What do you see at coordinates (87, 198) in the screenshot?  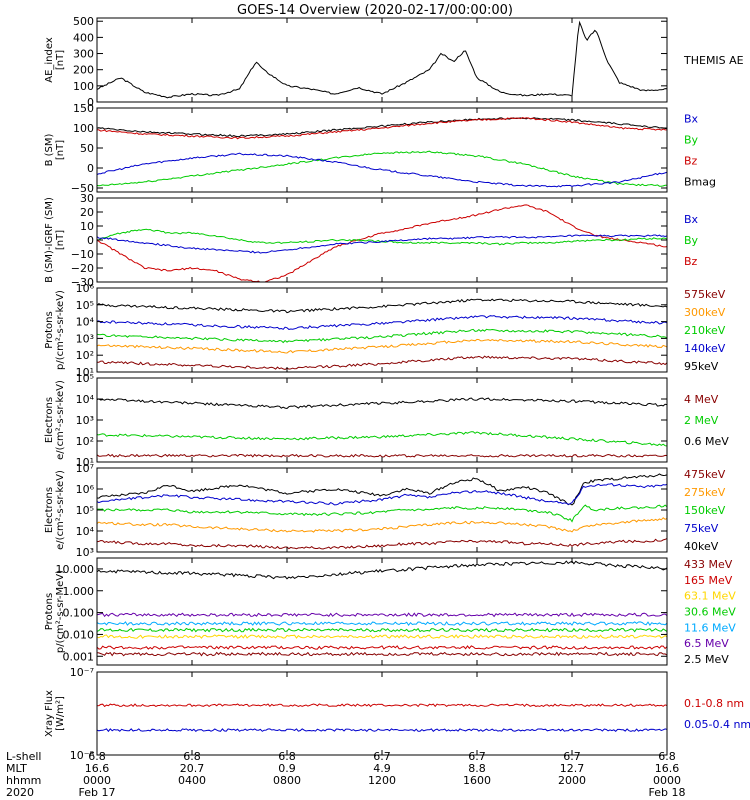 I see `y-tick-label: 30` at bounding box center [87, 198].